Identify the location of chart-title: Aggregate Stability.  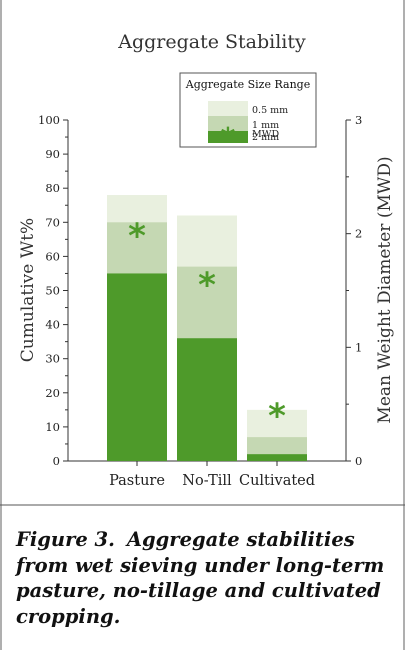
(211, 42).